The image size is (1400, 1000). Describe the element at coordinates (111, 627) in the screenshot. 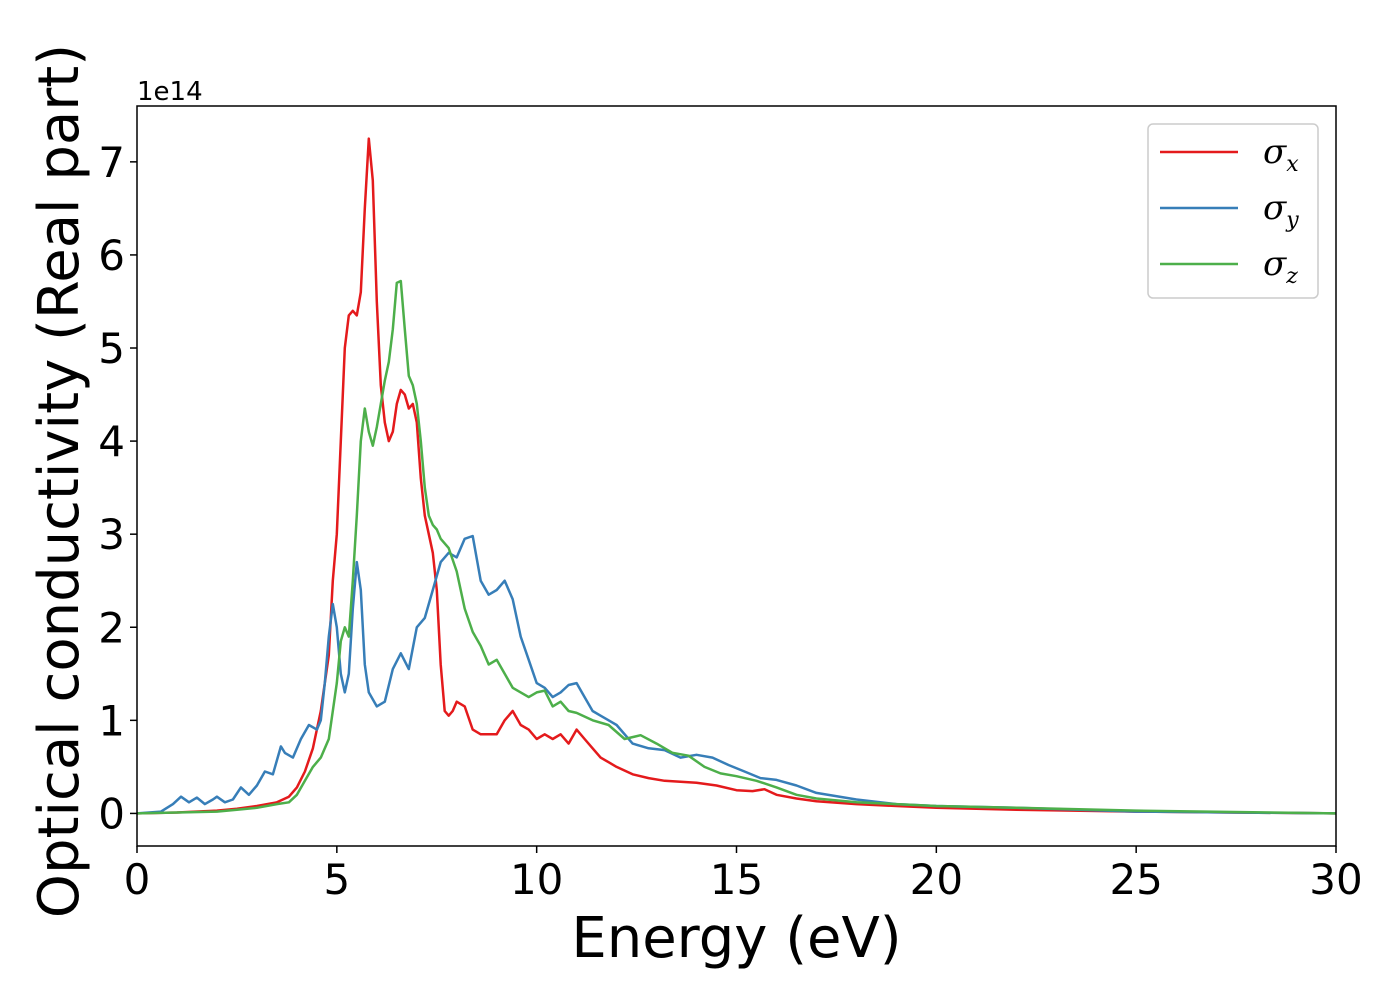

I see `y-tick-label: 2` at that location.